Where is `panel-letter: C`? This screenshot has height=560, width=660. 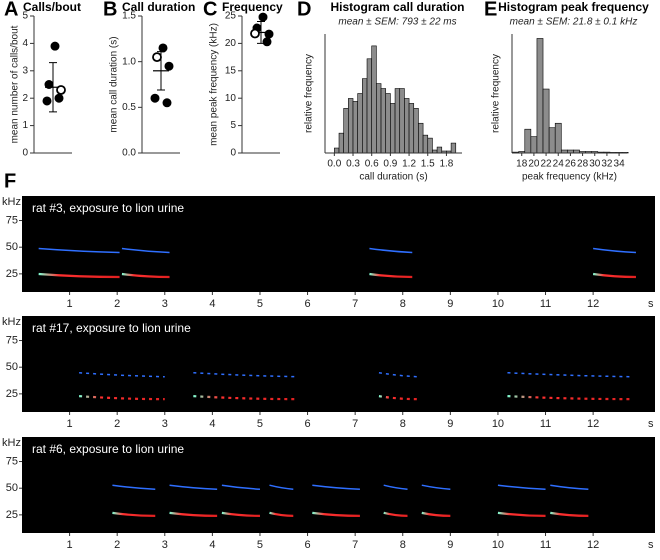 panel-letter: C is located at coordinates (210, 10).